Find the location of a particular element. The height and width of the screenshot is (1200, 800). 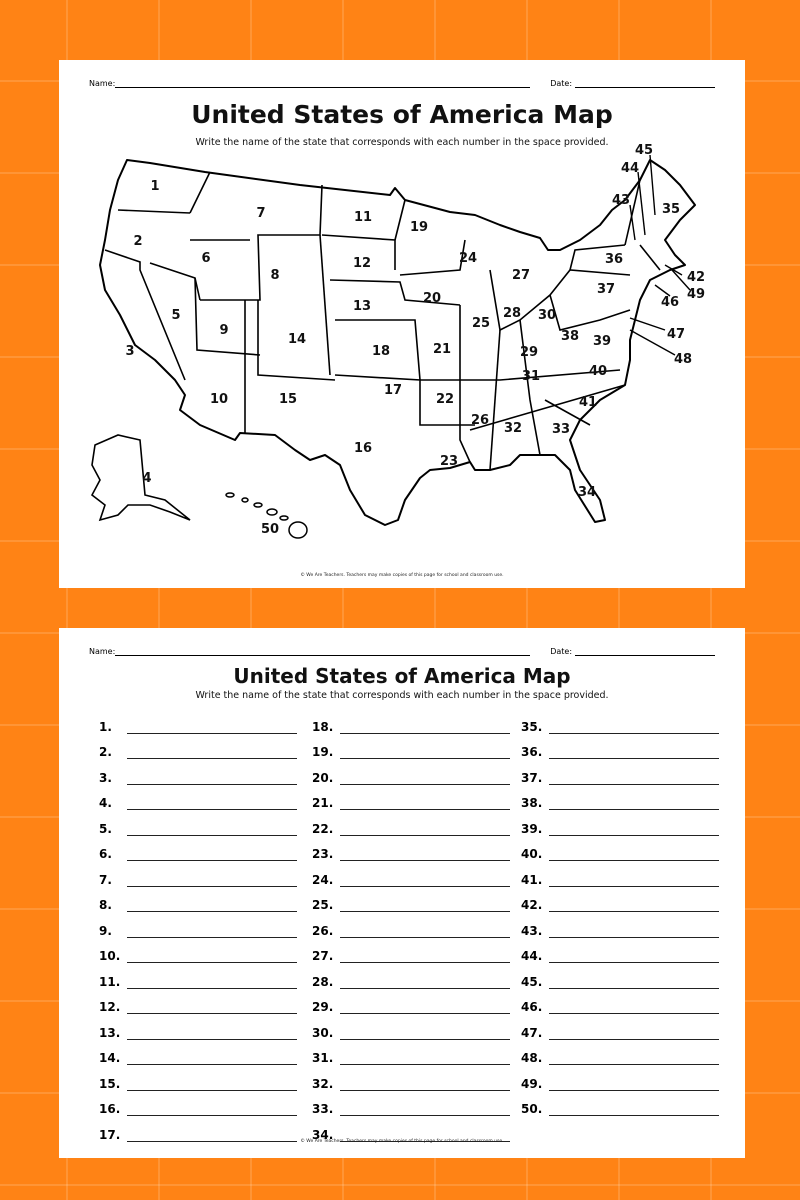

answer-row: 37. is located at coordinates (620, 772).